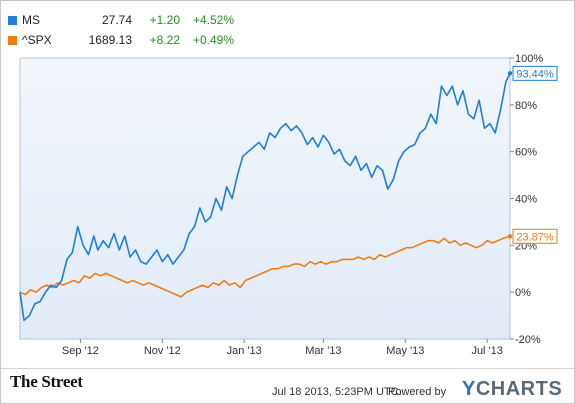 This screenshot has height=404, width=575. Describe the element at coordinates (519, 389) in the screenshot. I see `ycharts-logo-rest: CHARTS` at that location.